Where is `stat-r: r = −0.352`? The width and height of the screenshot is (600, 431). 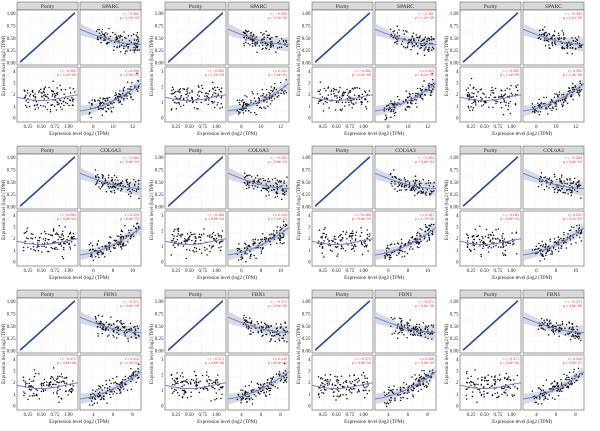 stat-r: r = −0.352 is located at coordinates (68, 71).